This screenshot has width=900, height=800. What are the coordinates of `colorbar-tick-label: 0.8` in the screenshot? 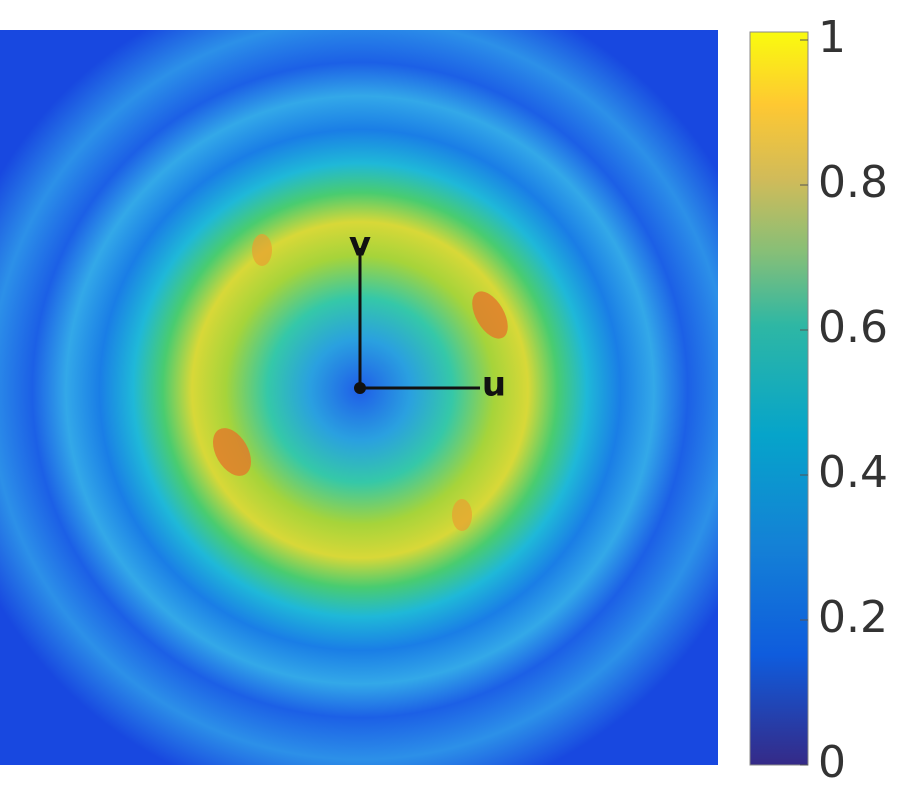 It's located at (853, 182).